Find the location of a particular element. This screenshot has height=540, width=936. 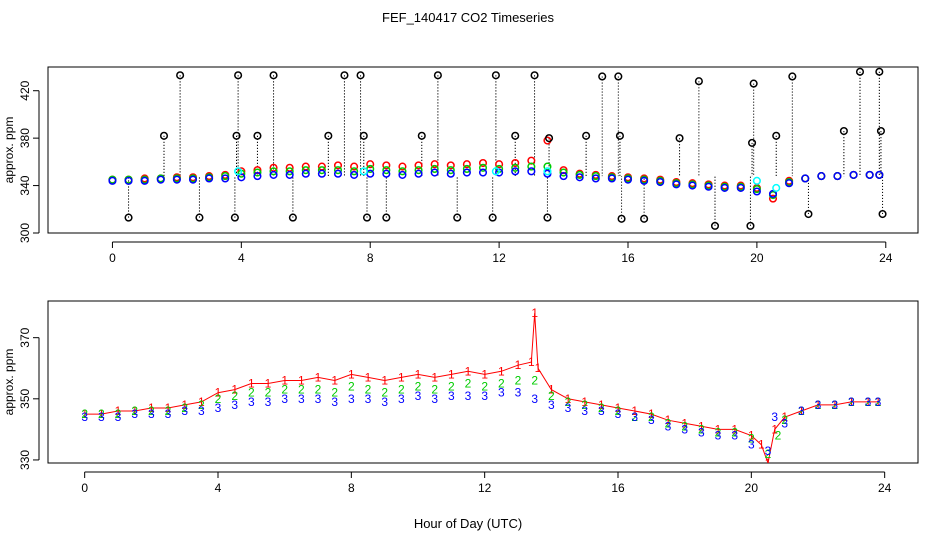

x-tick-label: 20 is located at coordinates (752, 488).